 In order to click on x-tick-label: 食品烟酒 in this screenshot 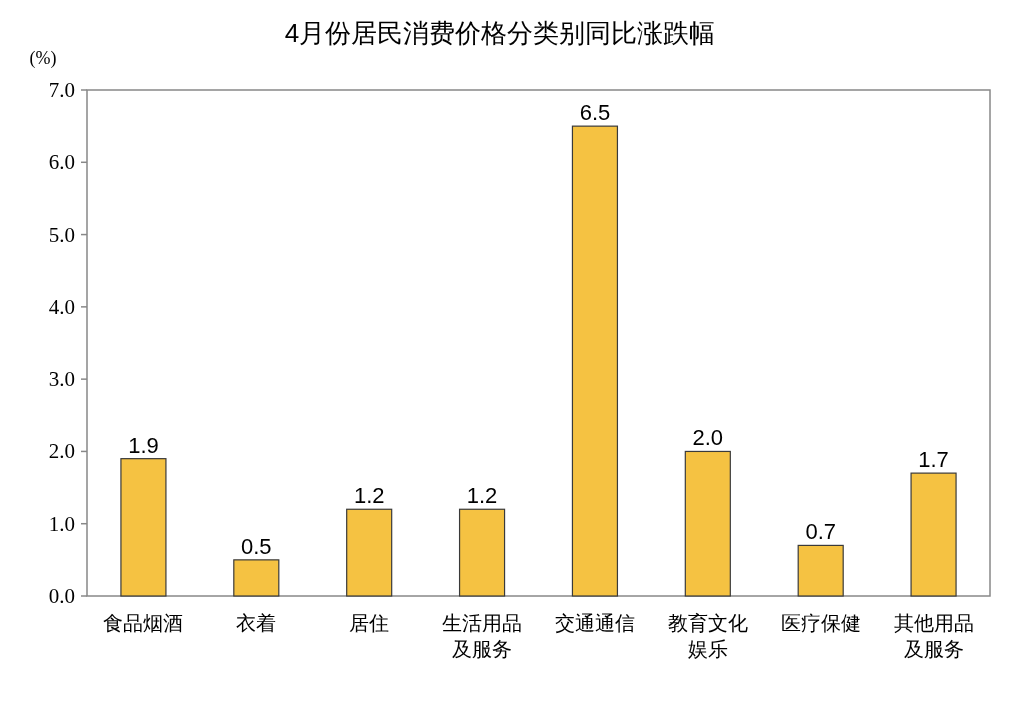, I will do `click(143, 623)`.